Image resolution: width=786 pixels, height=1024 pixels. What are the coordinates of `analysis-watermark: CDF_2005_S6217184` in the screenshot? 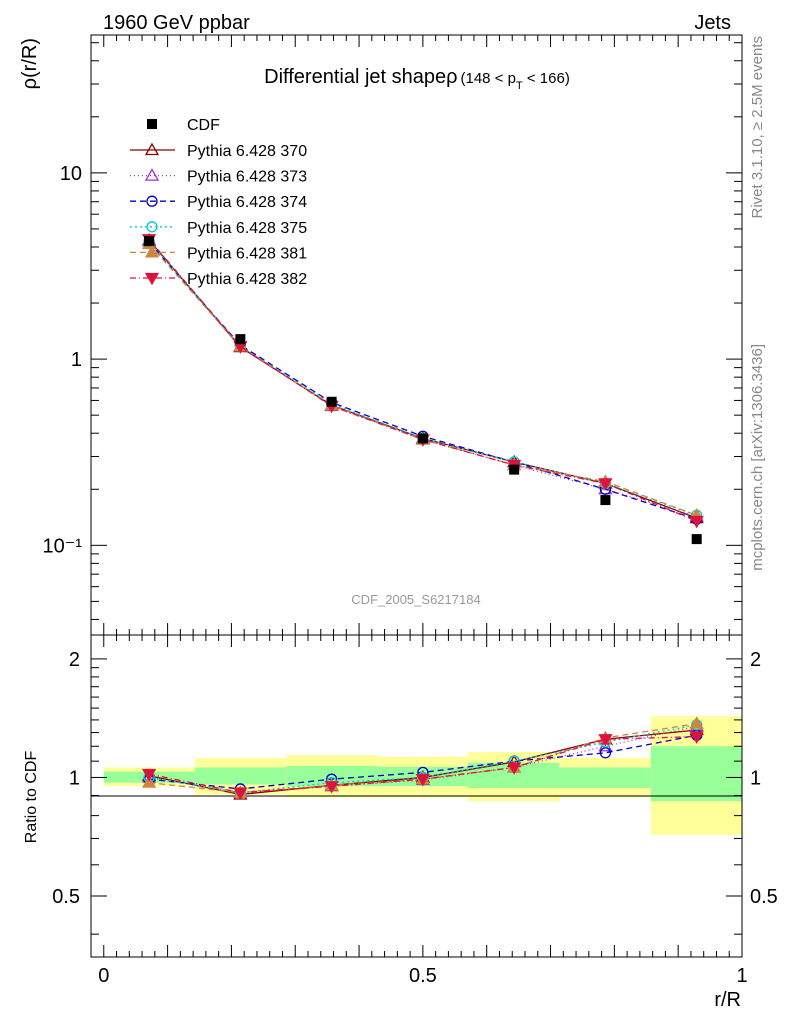 It's located at (415, 599).